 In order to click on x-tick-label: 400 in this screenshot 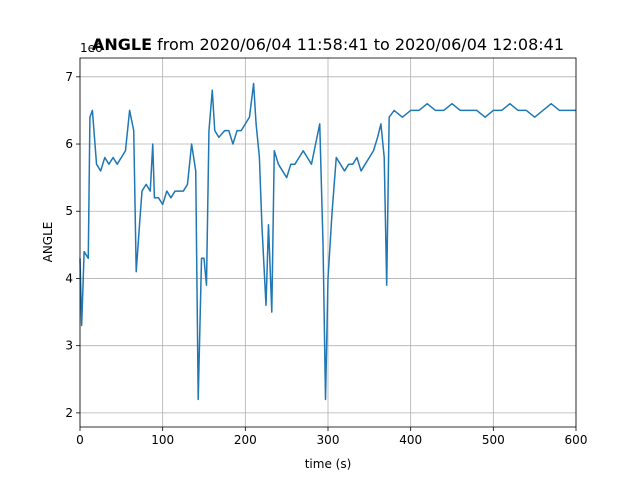, I will do `click(410, 440)`.